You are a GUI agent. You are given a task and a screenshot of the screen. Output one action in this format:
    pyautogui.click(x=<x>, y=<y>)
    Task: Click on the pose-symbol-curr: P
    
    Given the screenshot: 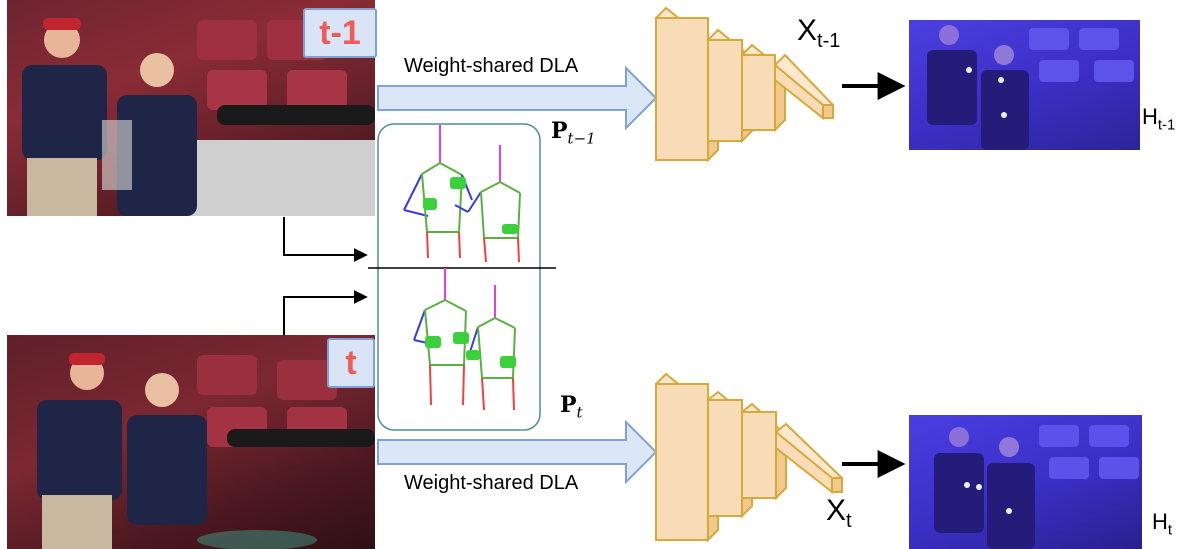 What is the action you would take?
    pyautogui.click(x=568, y=405)
    